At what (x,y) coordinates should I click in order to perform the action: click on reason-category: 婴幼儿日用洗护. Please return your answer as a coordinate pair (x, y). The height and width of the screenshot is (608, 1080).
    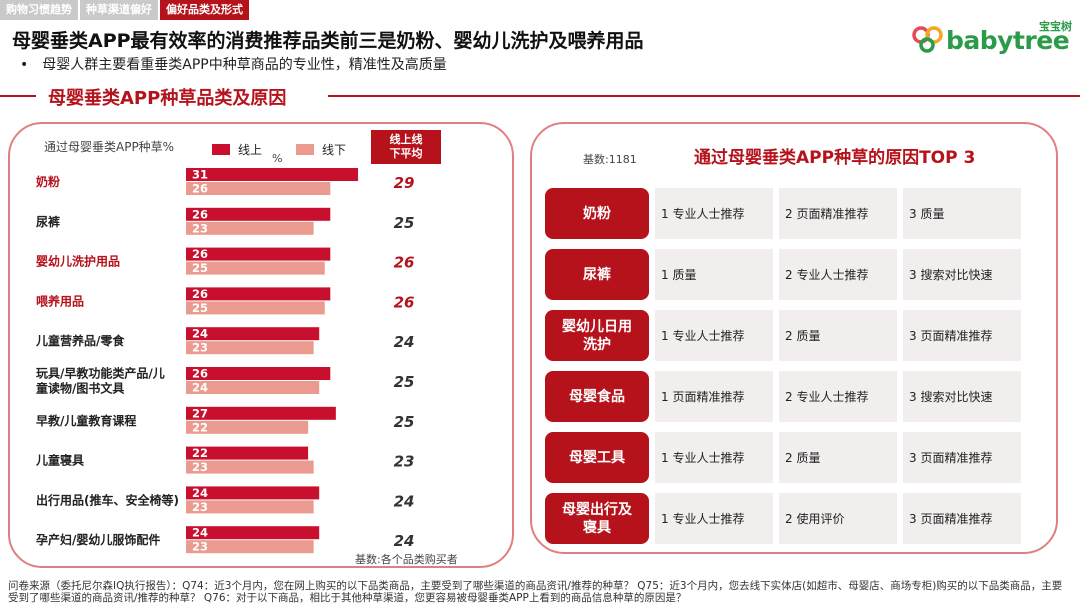
    Looking at the image, I should click on (597, 335).